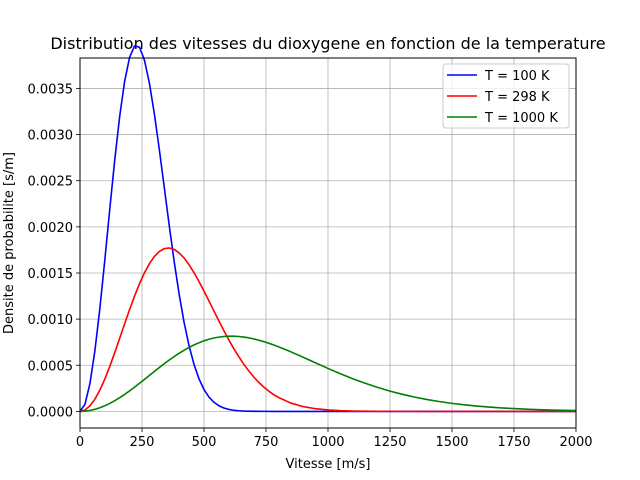 Image resolution: width=640 pixels, height=480 pixels. I want to click on legend-label-1: T = 100 K, so click(517, 76).